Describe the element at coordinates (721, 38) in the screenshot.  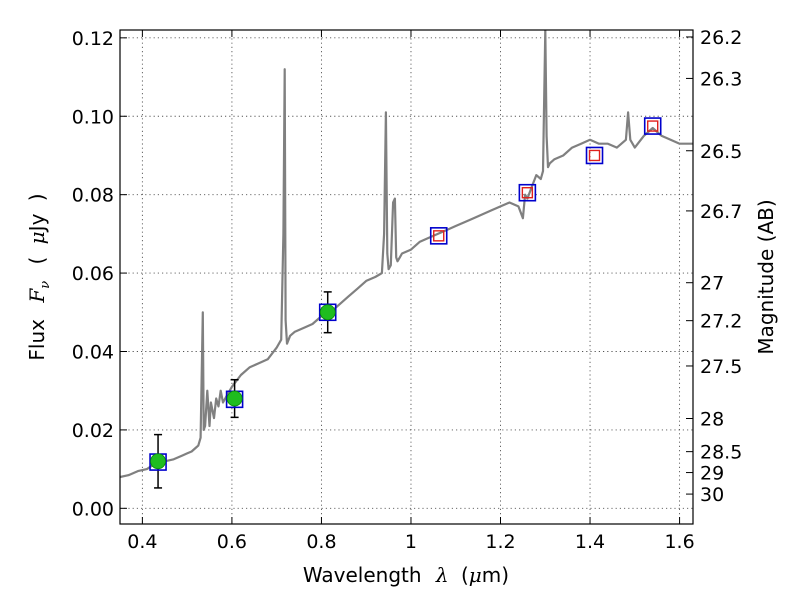
I see `y2-tick-label: 26.2` at that location.